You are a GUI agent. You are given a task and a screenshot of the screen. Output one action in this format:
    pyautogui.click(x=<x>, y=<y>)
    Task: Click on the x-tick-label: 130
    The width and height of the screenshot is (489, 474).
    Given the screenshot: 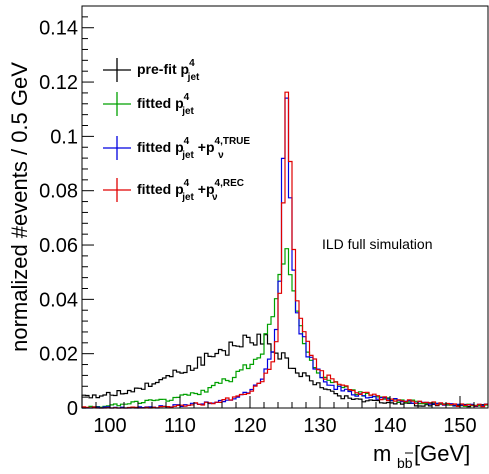 What is the action you would take?
    pyautogui.click(x=319, y=426)
    